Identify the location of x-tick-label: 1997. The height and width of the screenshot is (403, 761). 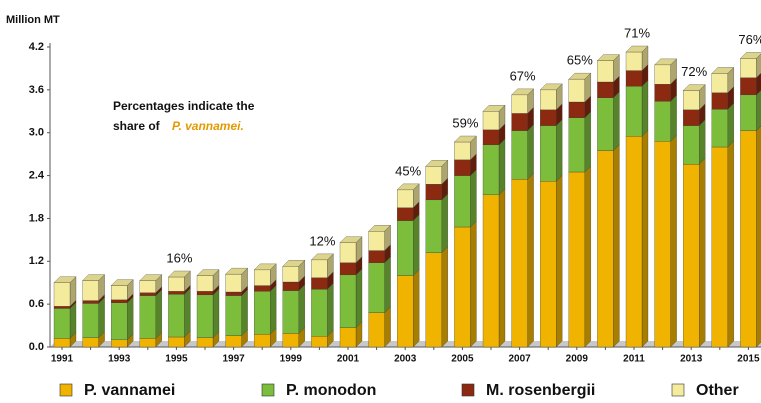
(233, 359).